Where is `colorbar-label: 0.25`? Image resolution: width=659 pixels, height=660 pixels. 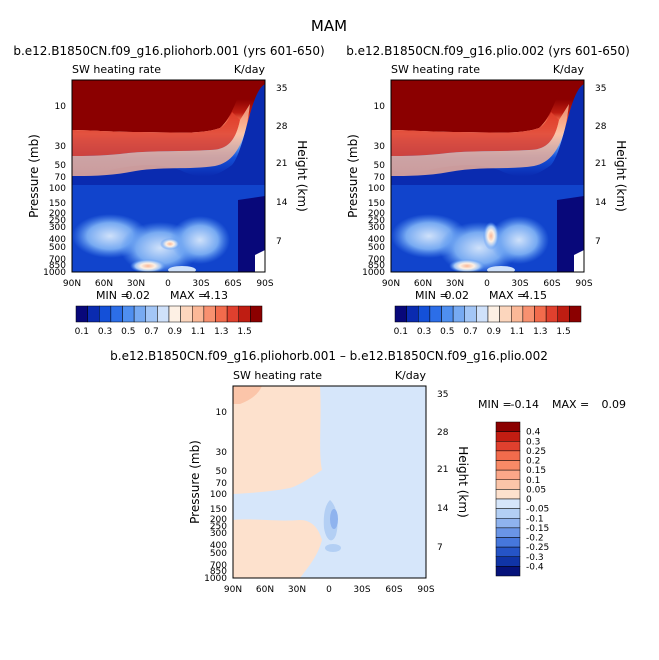
colorbar-label: 0.25 is located at coordinates (536, 452).